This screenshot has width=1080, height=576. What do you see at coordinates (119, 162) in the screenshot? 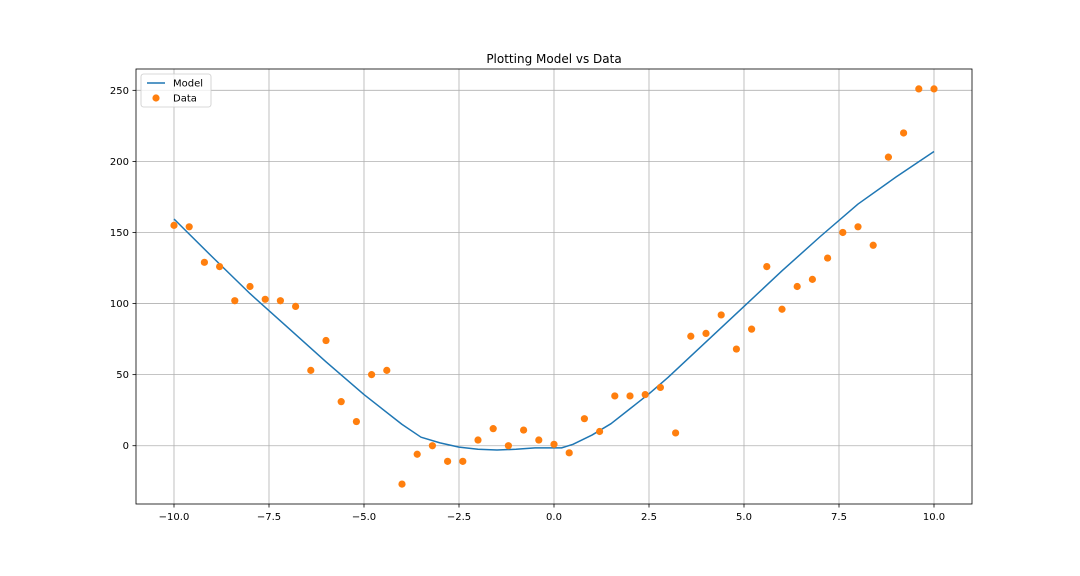
I see `y-tick-label: 200` at bounding box center [119, 162].